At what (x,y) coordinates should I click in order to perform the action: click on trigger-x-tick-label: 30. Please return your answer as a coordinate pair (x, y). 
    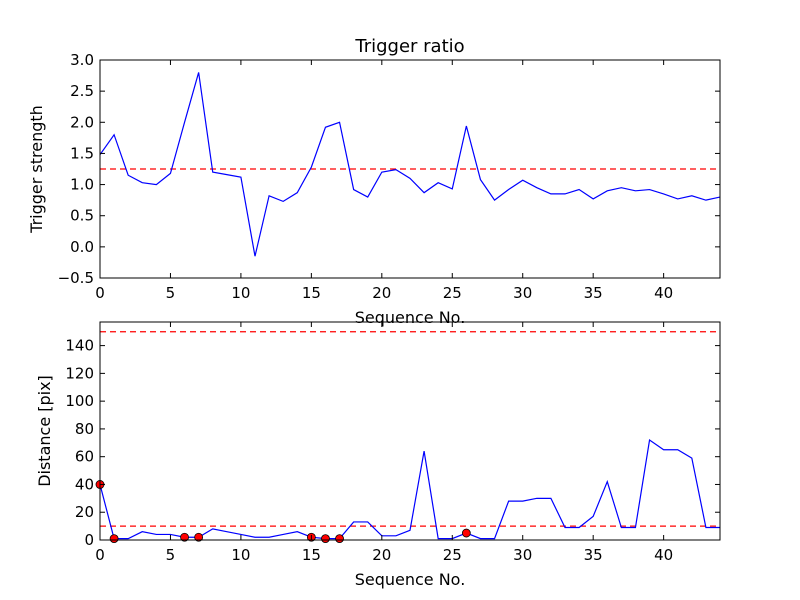
    Looking at the image, I should click on (522, 293).